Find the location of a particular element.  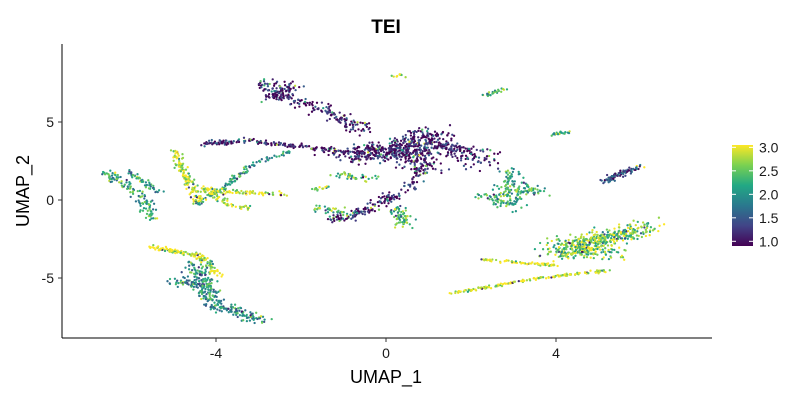

y-tick-label: 5 is located at coordinates (50, 122).